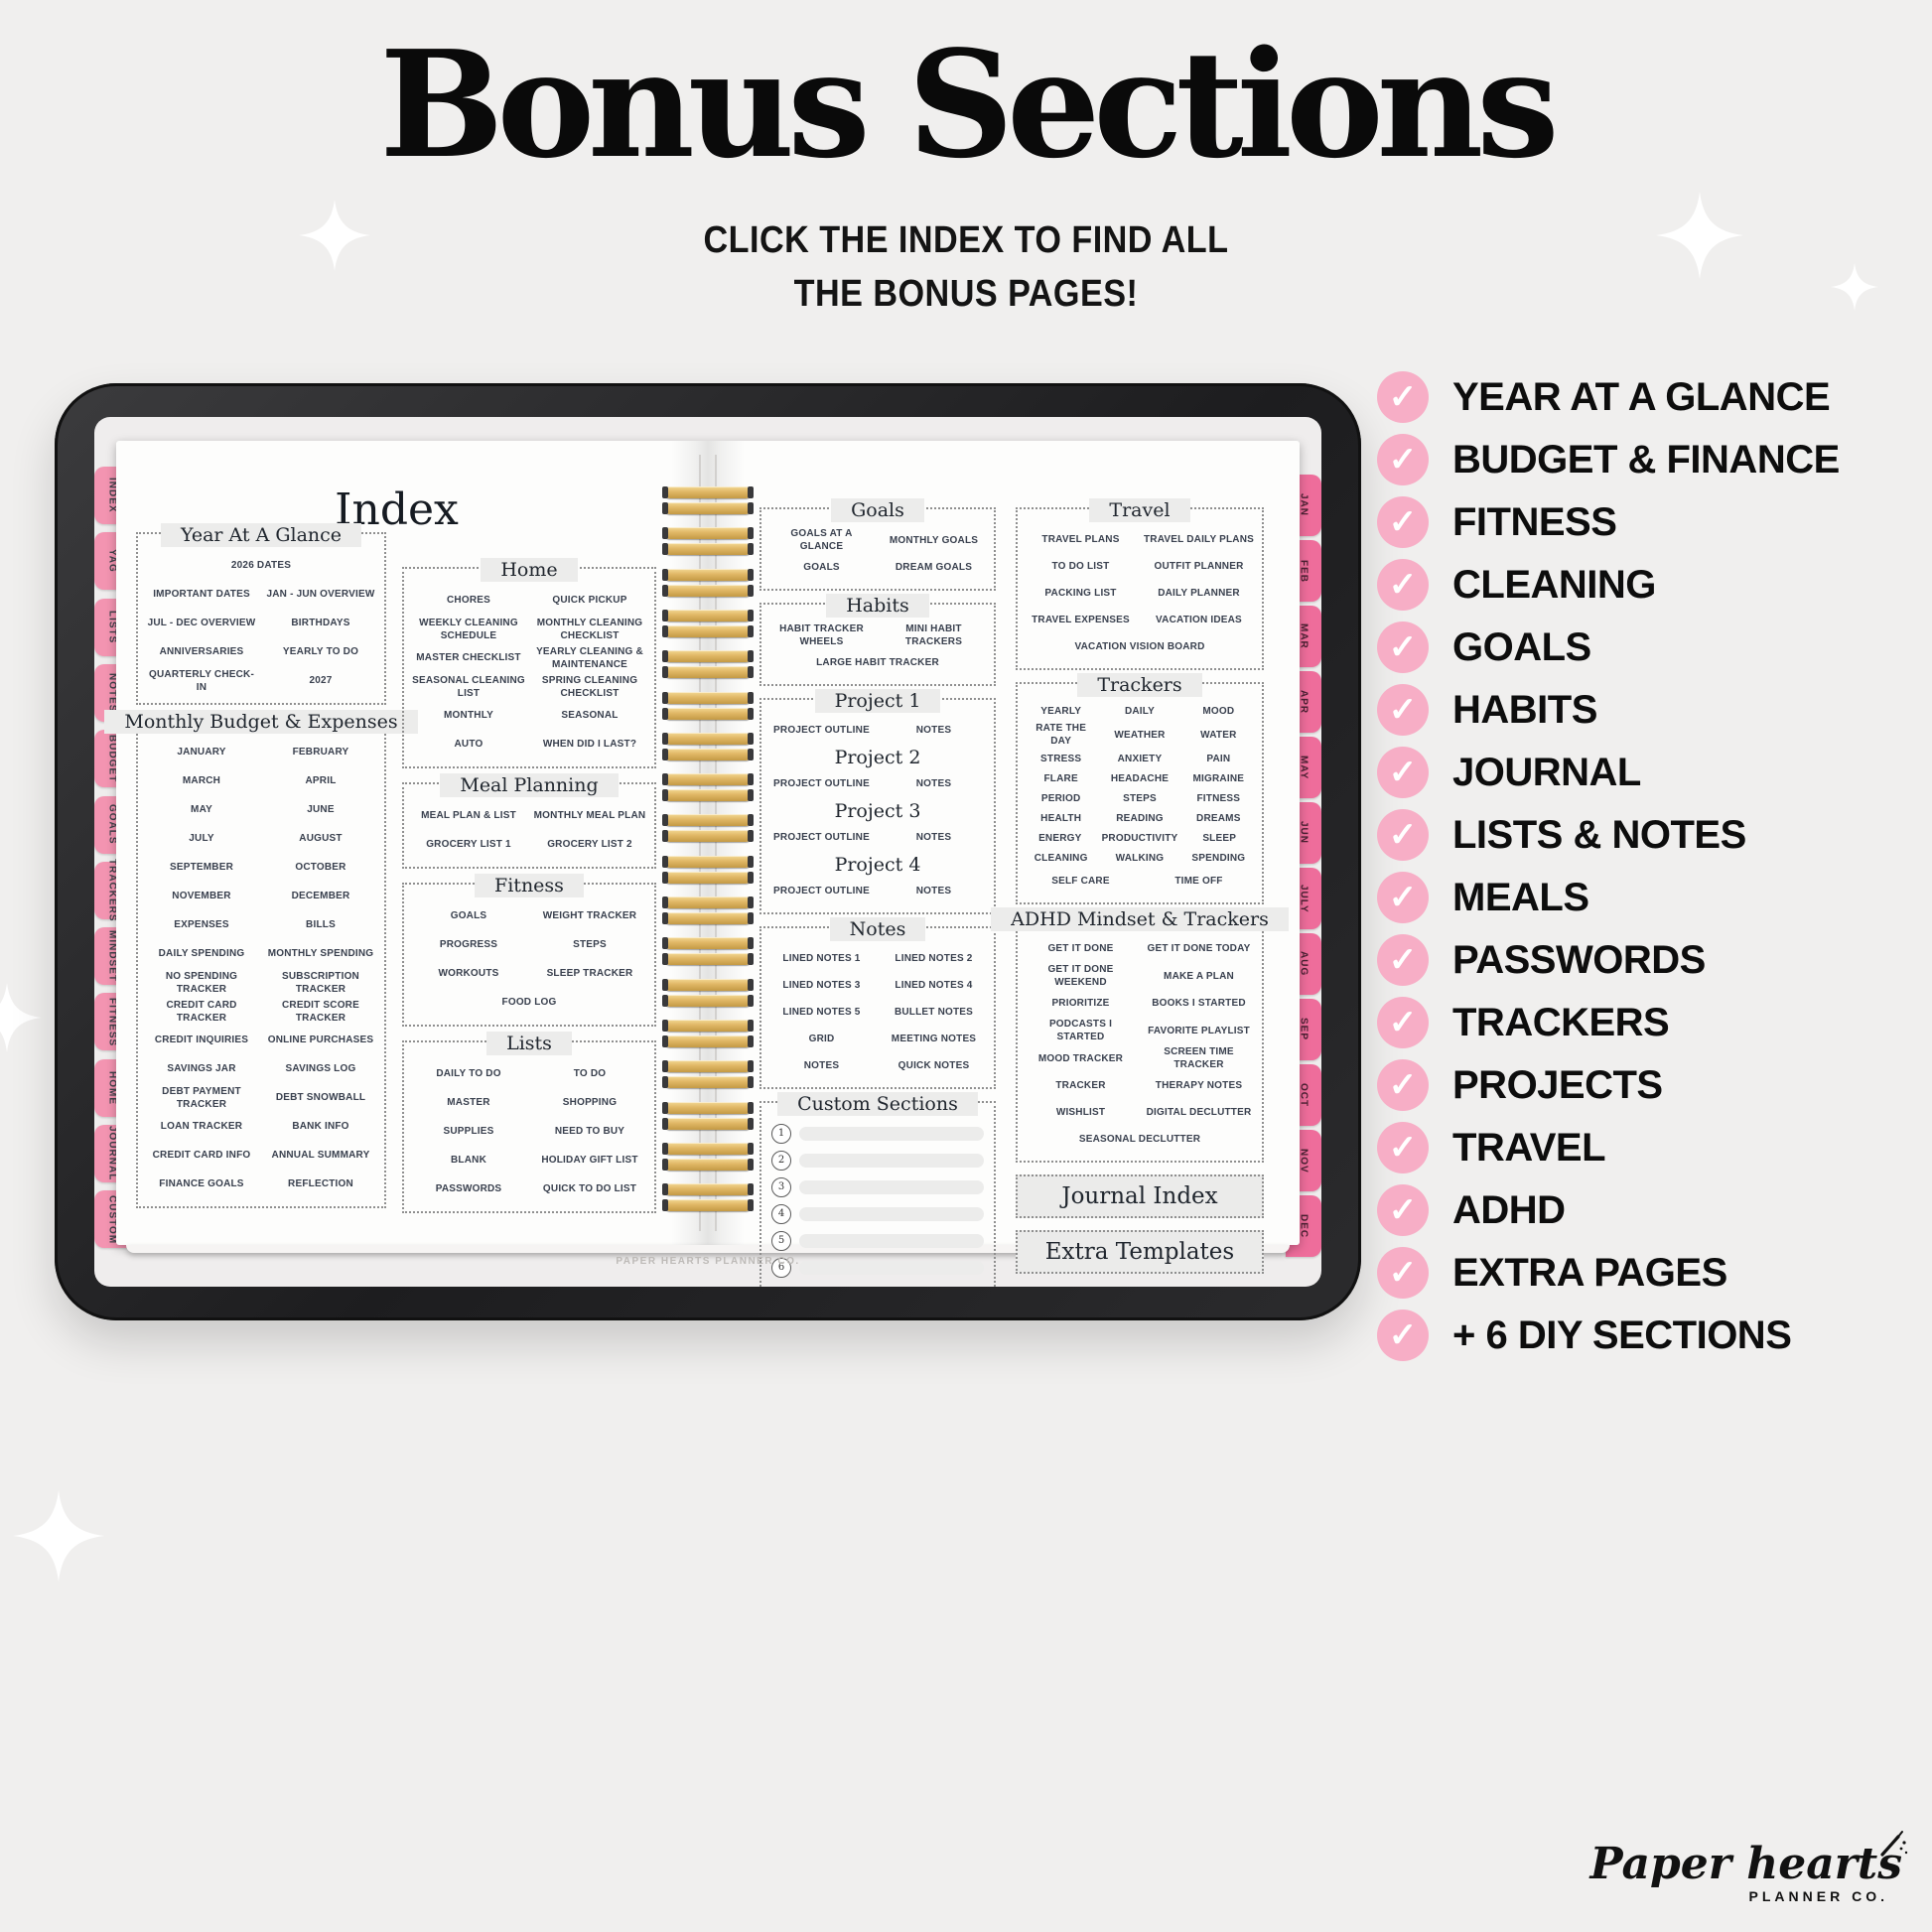 The width and height of the screenshot is (1932, 1932). I want to click on index-link-debt-payment-tracker: DEBT PAYMENT TRACKER, so click(202, 1098).